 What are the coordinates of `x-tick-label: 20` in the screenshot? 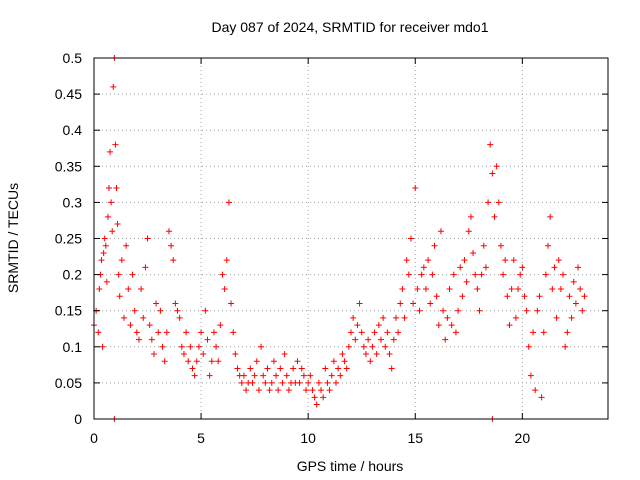 It's located at (523, 438).